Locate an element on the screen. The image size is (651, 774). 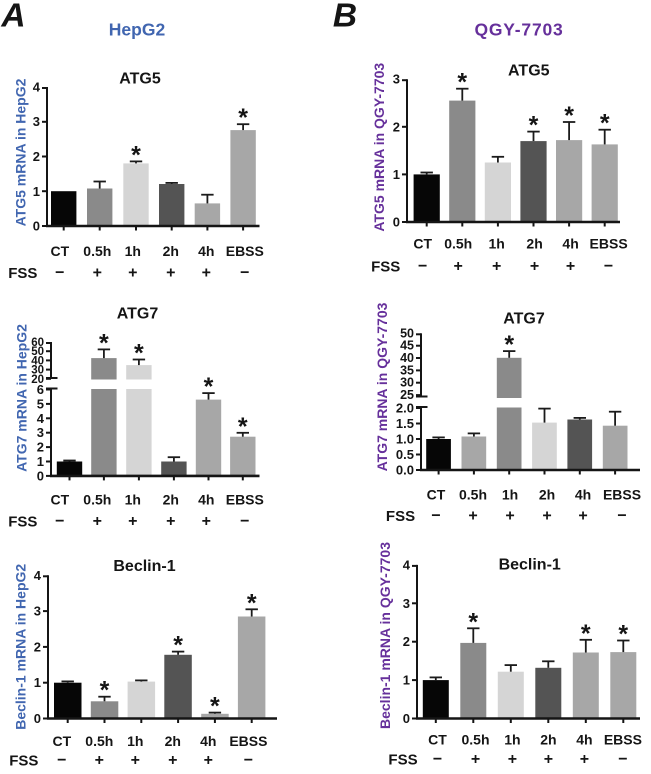
svg-text: 5 is located at coordinates (40, 403).